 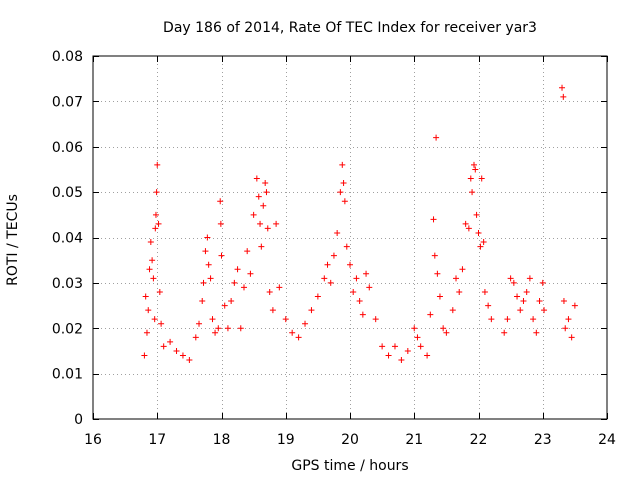 What do you see at coordinates (67, 284) in the screenshot?
I see `y-tick-label: 0.03` at bounding box center [67, 284].